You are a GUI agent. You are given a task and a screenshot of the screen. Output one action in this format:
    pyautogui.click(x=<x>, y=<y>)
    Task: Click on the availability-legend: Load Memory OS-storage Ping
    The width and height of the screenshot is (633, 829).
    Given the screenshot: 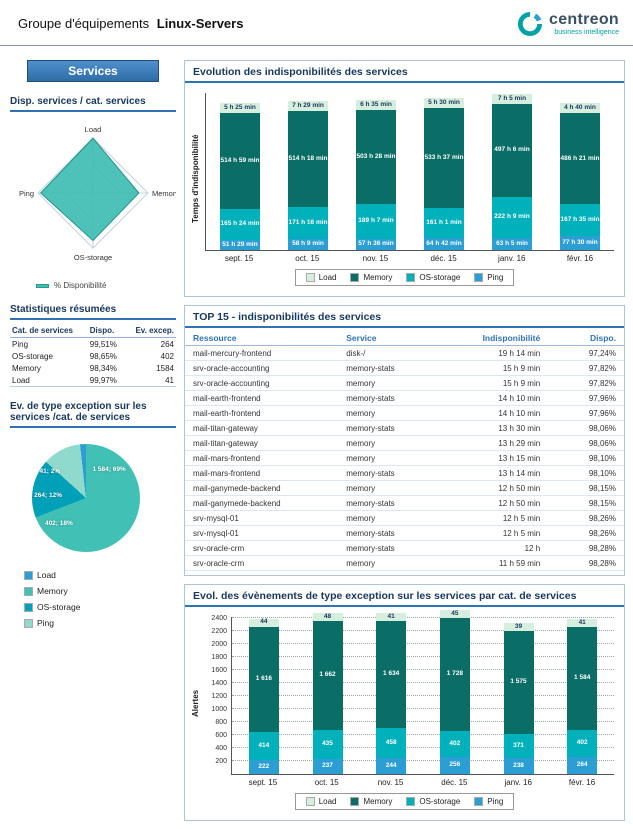 What is the action you would take?
    pyautogui.click(x=404, y=277)
    